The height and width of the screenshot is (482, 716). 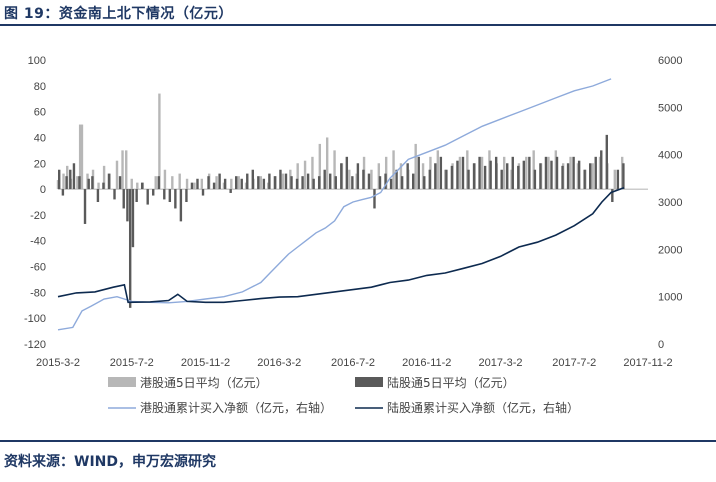 What do you see at coordinates (204, 382) in the screenshot?
I see `legend-label: 港股通5日平均（亿元）` at bounding box center [204, 382].